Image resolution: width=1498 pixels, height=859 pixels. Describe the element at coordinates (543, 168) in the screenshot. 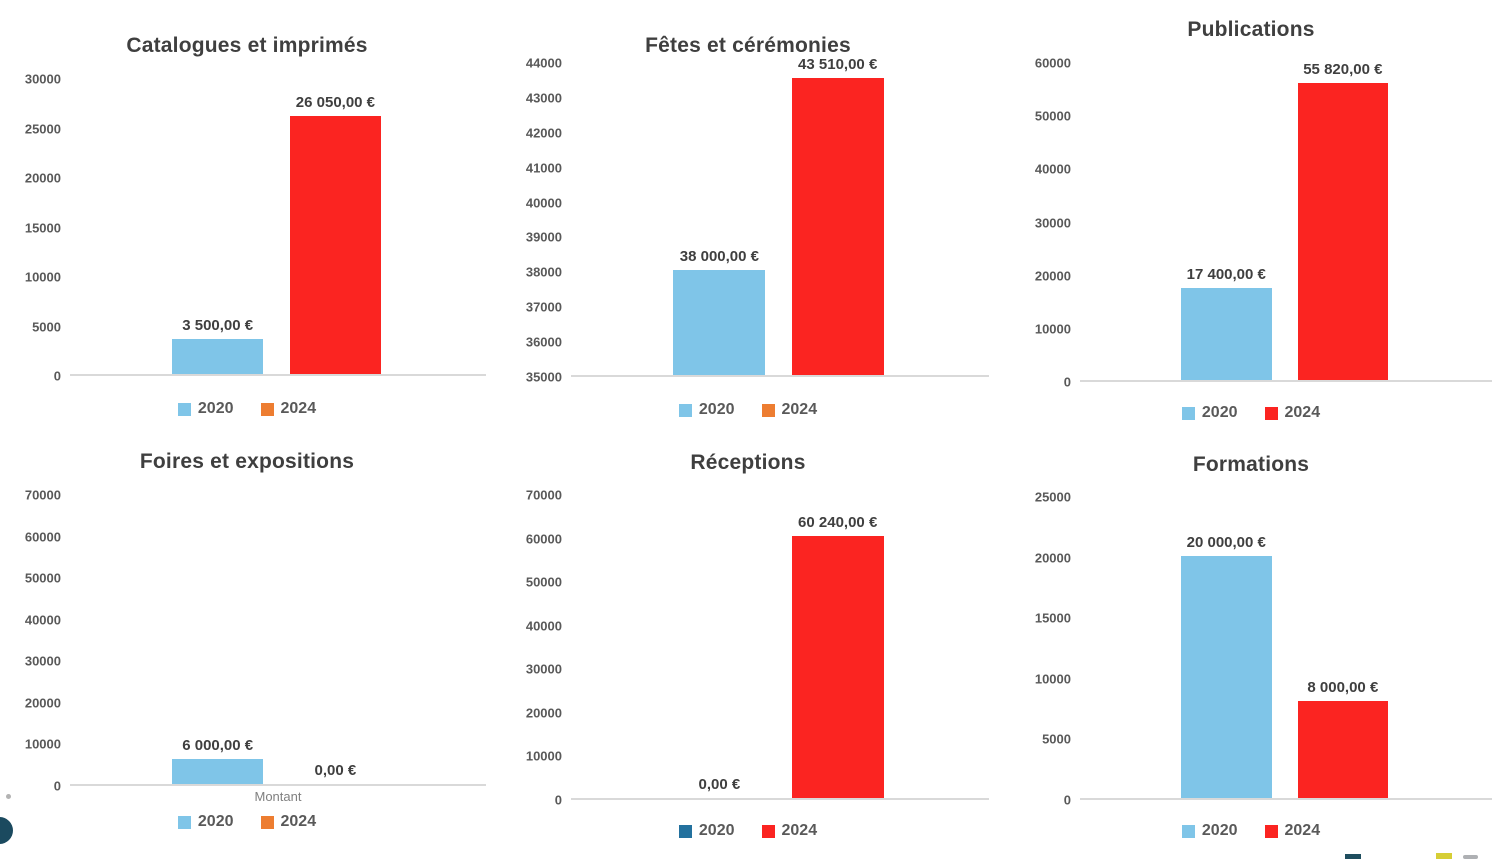

I see `y-axis-tick: 41000` at that location.